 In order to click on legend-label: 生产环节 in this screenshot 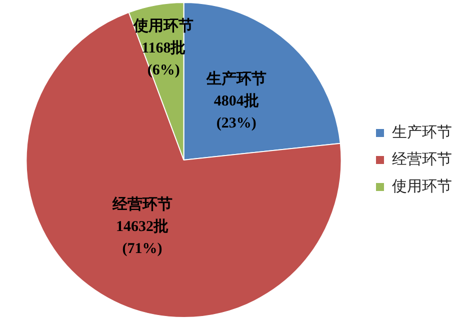, I will do `click(422, 133)`.